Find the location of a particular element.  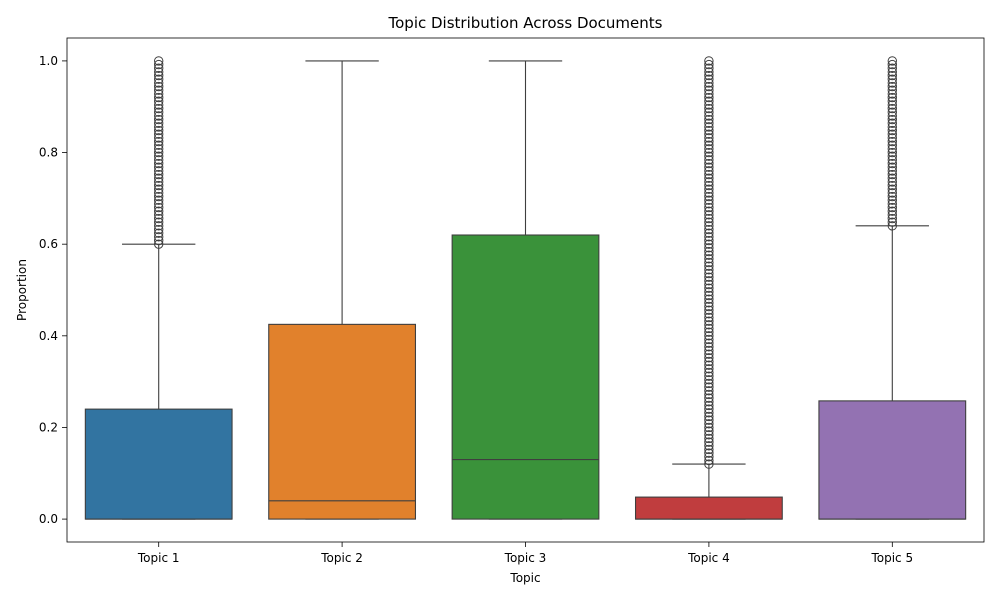

y-tick-label: 0.0 is located at coordinates (48, 519).